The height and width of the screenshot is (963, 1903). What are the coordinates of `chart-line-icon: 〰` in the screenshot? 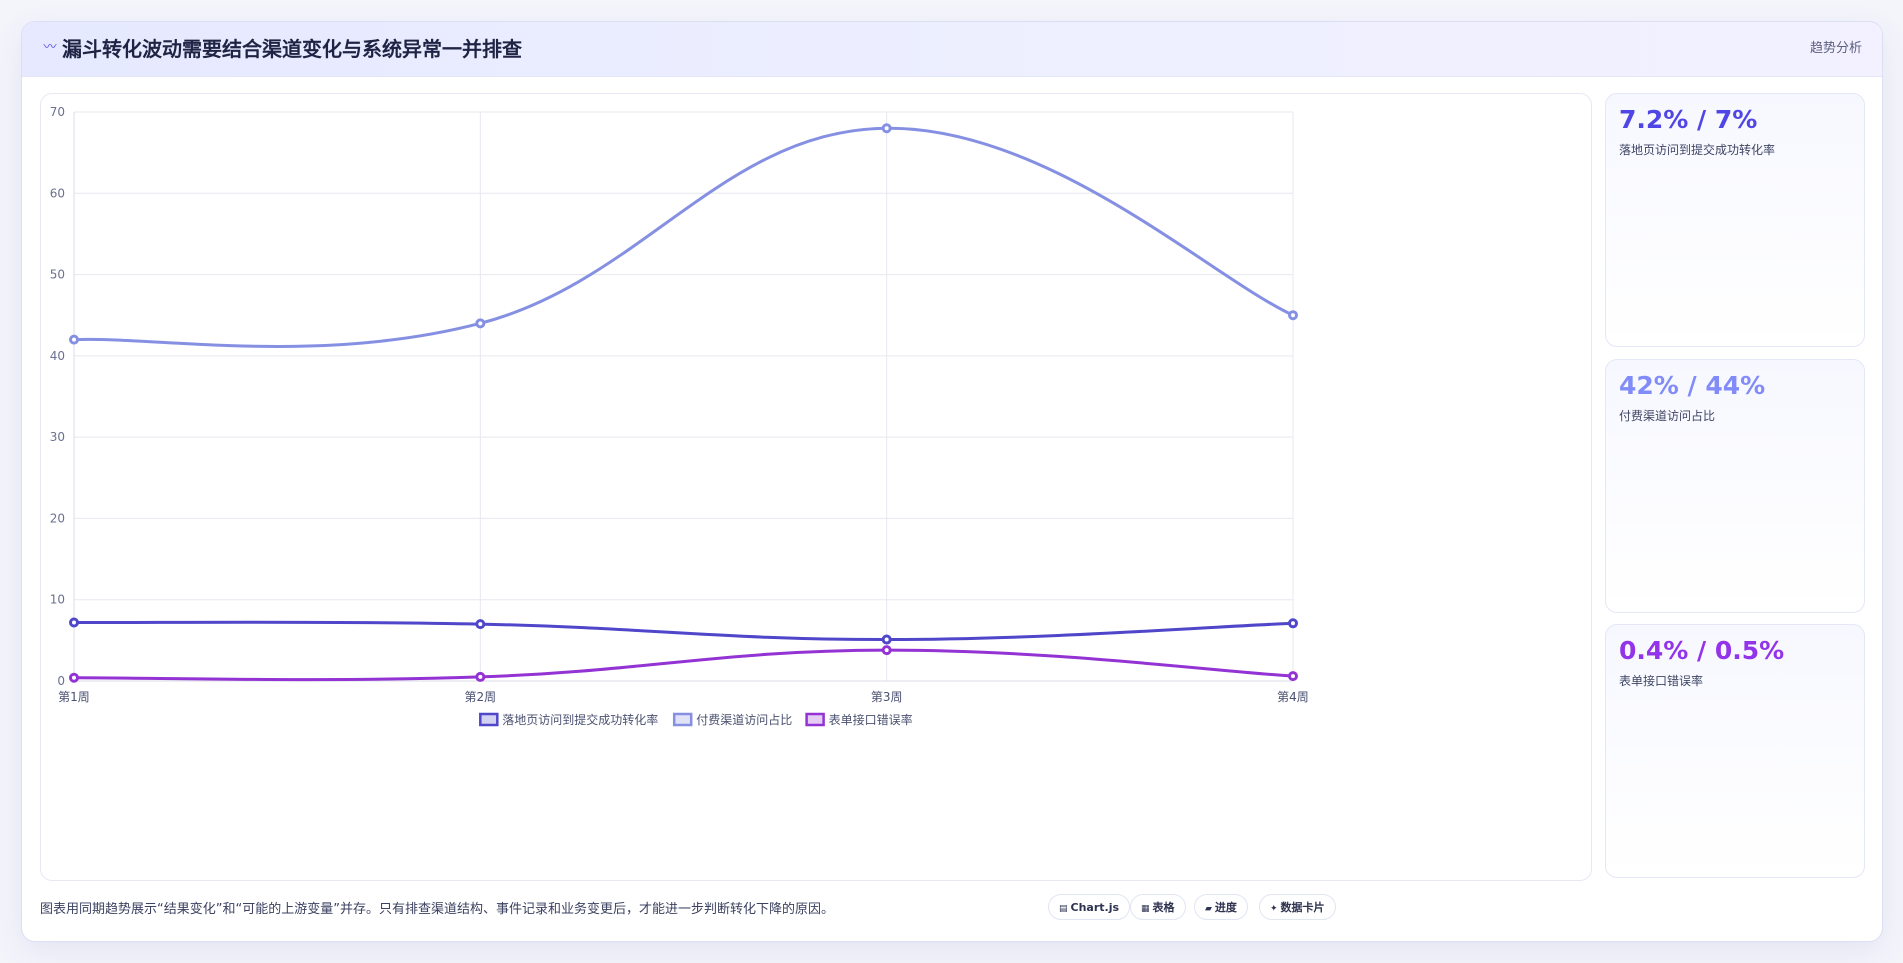 It's located at (50, 47).